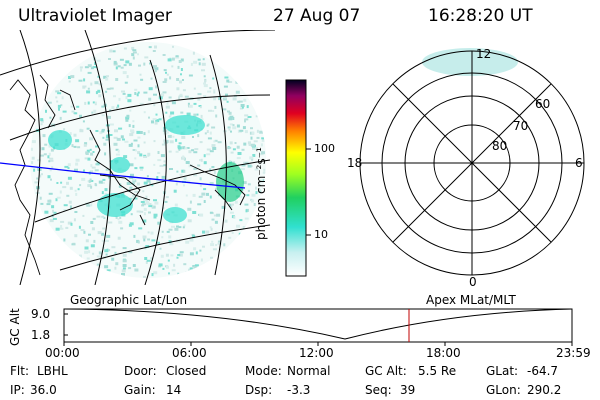  Describe the element at coordinates (309, 371) in the screenshot. I see `status-mode-value: Normal` at that location.